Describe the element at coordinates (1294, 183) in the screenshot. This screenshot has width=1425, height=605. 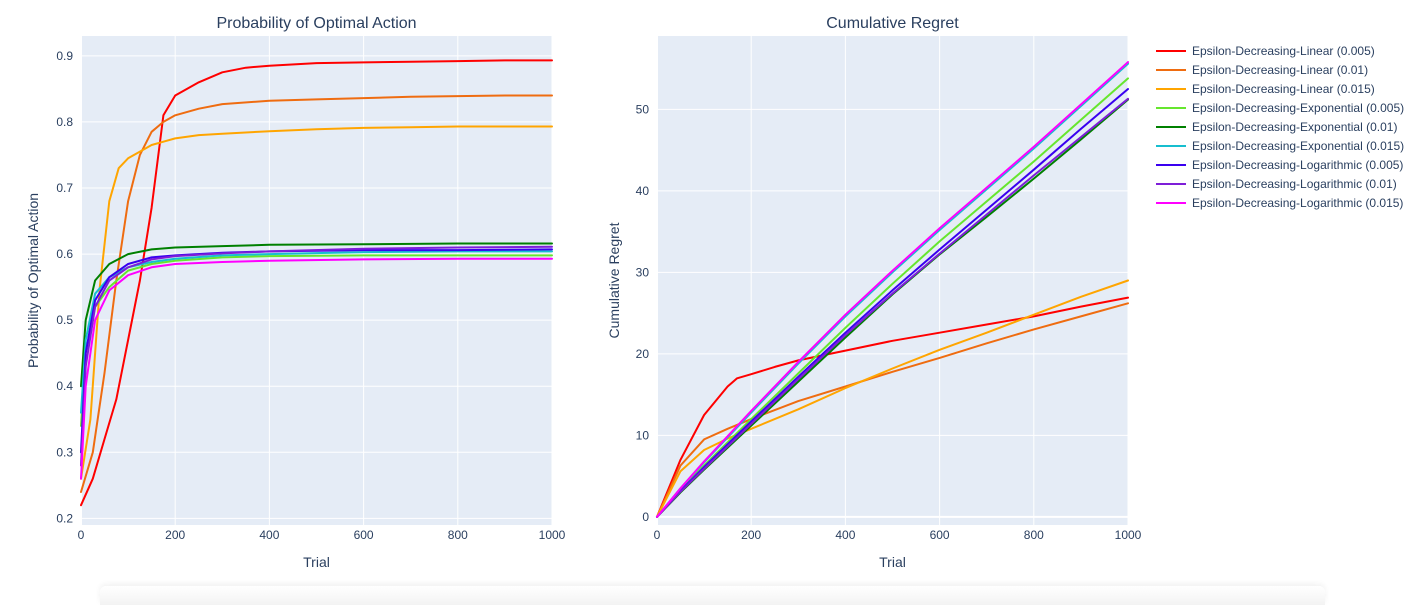
I see `legend-label: Epsilon-Decreasing-Logarithmic (0.01)` at that location.